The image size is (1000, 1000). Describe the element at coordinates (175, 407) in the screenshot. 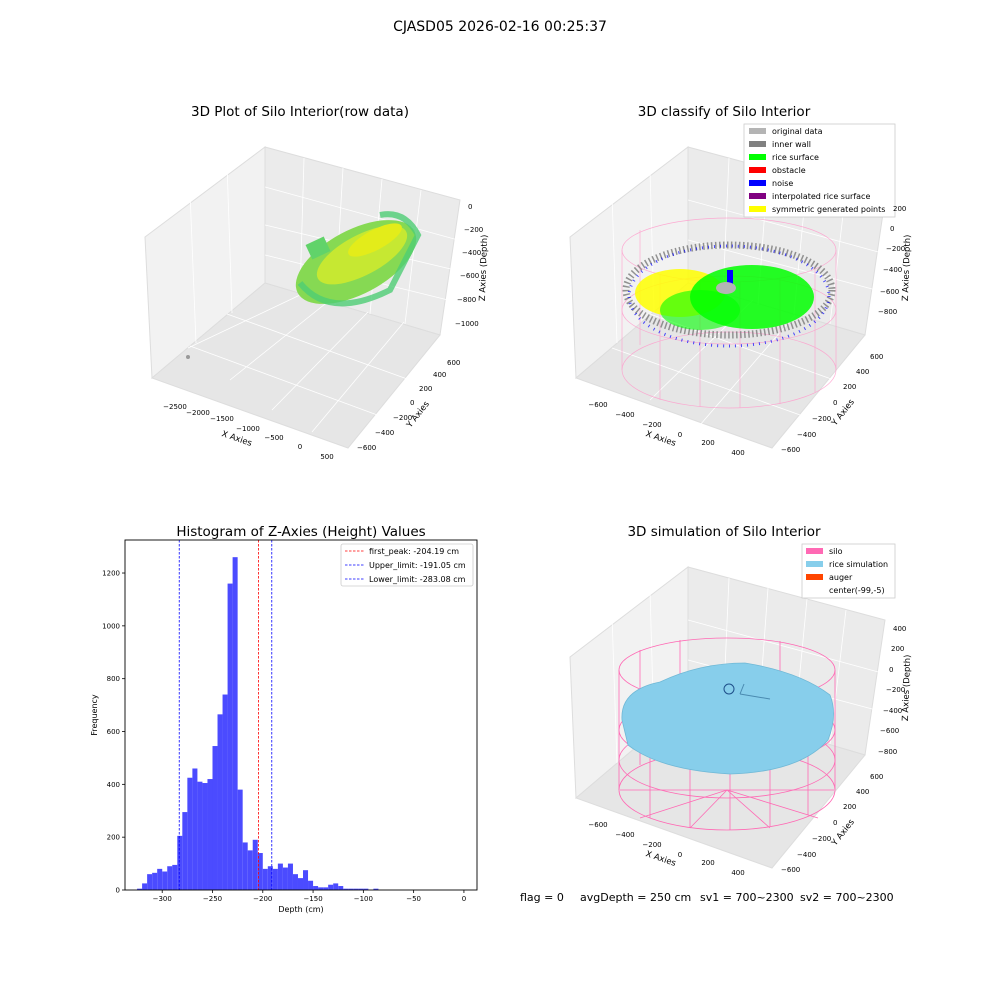

I see `raw-x-tick: −2500` at that location.